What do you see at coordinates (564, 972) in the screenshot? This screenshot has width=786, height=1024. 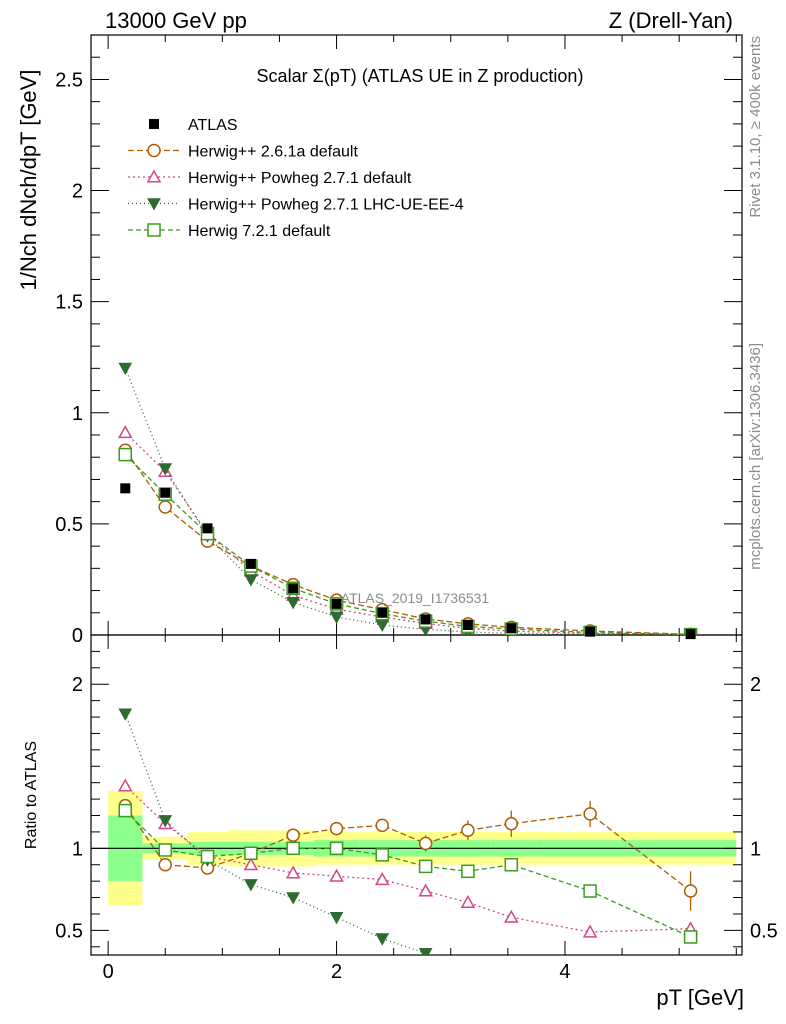 I see `x-tick-label: 4` at bounding box center [564, 972].